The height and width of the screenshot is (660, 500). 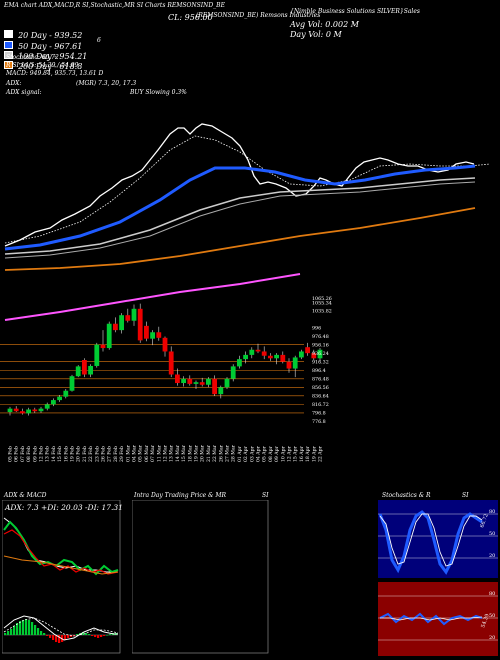 I want to click on intraday-panel, so click(x=200, y=577).